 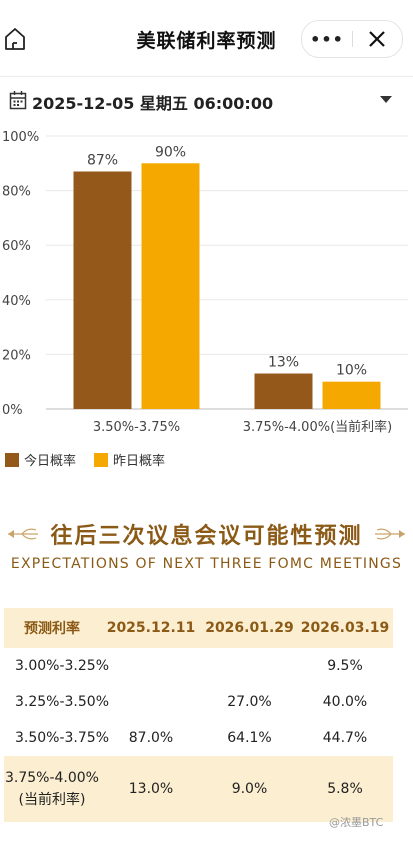 I want to click on header-divider, so click(x=206, y=76).